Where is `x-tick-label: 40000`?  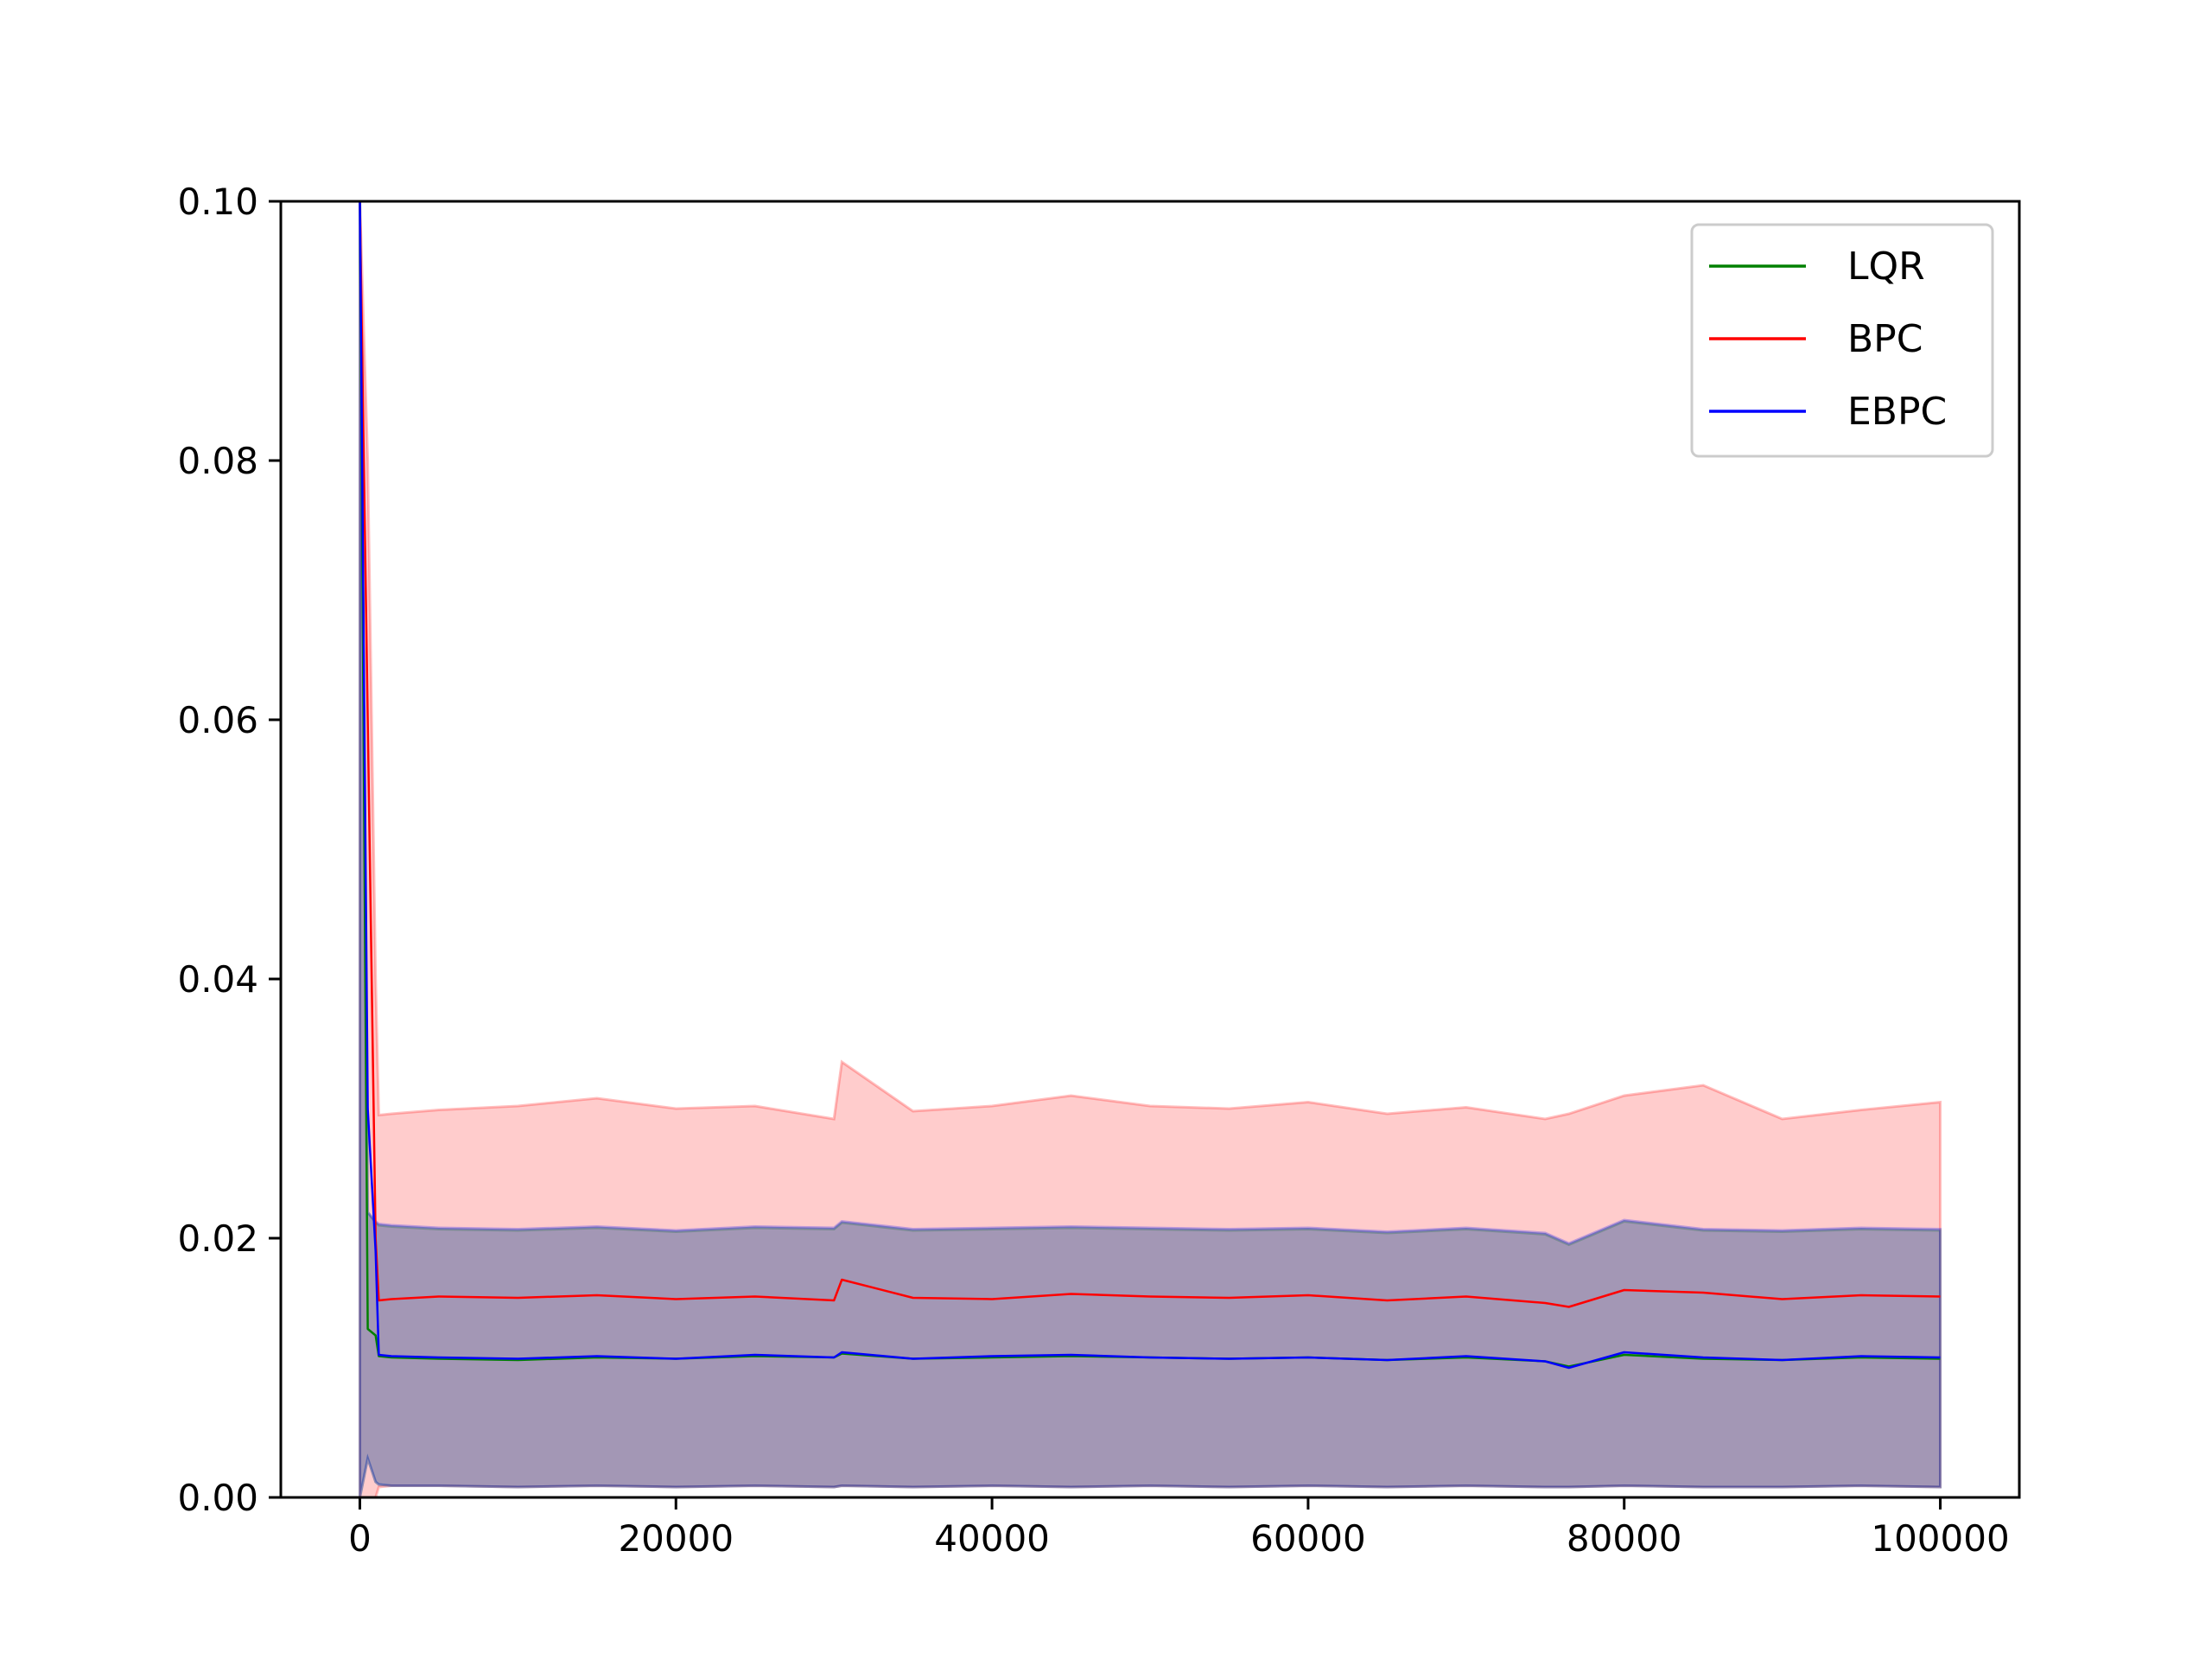 x-tick-label: 40000 is located at coordinates (992, 1538).